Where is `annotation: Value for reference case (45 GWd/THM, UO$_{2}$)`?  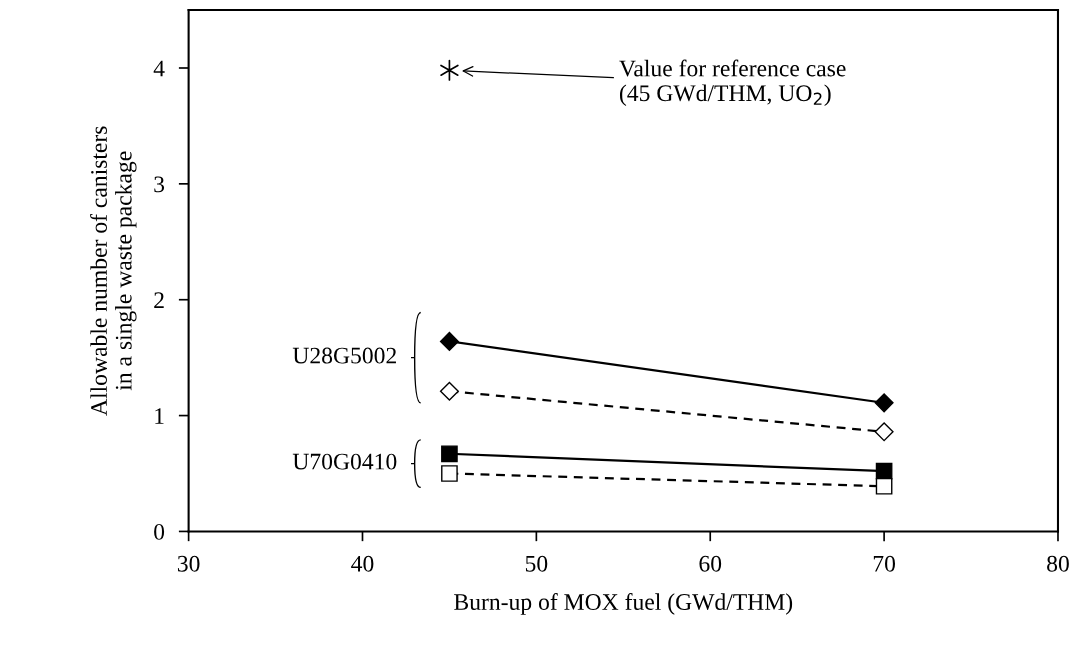
annotation: Value for reference case (45 GWd/THM, UO$_{2}$) is located at coordinates (732, 82).